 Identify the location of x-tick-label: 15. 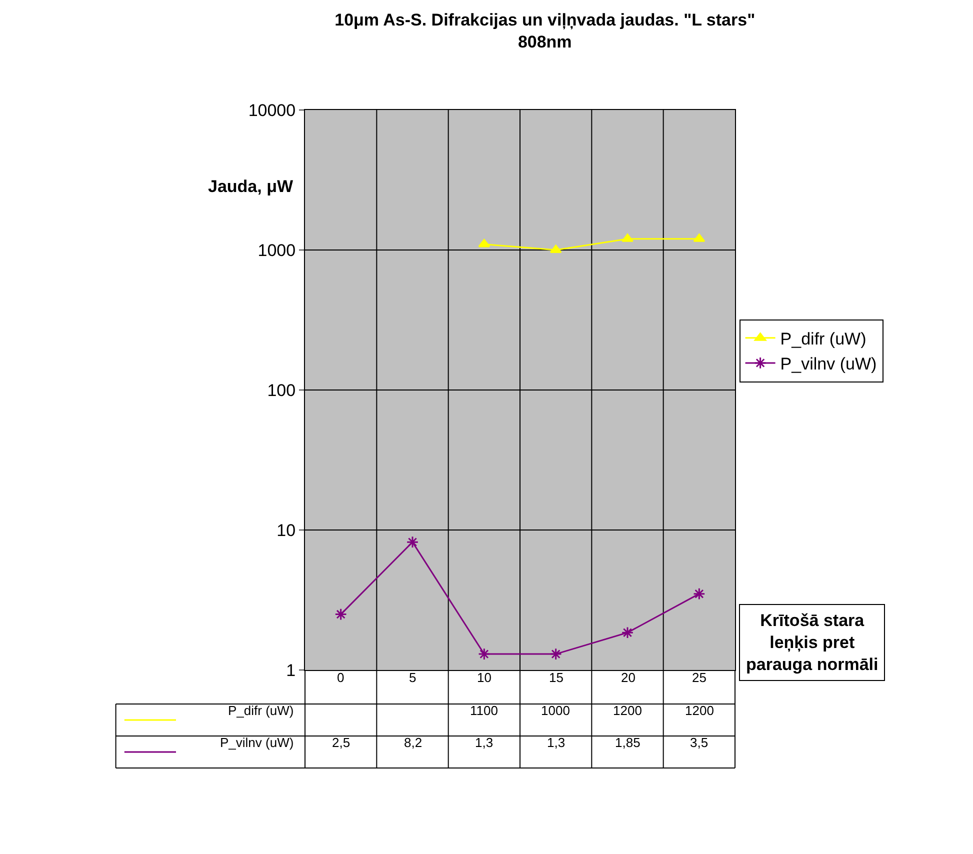
(556, 677).